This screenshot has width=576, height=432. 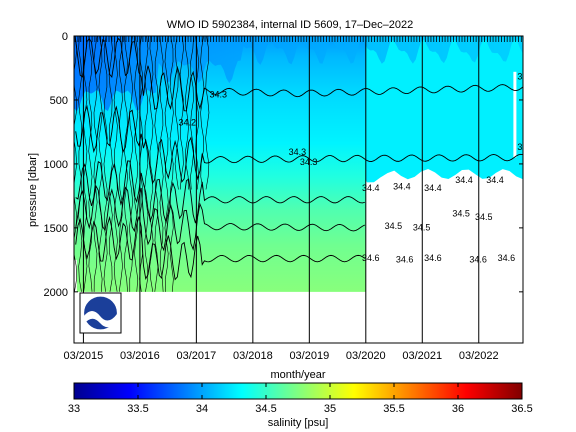 I want to click on x-tick-label: 03/2016, so click(x=140, y=356).